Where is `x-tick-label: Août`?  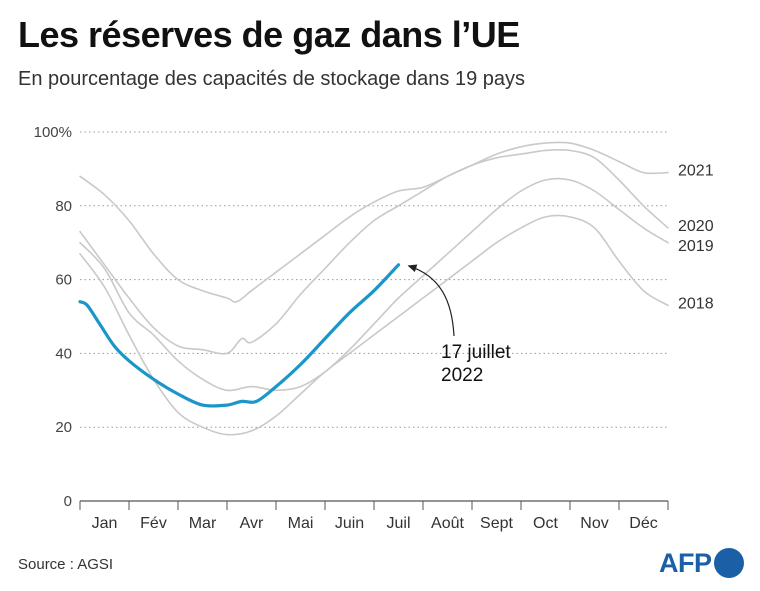
x-tick-label: Août is located at coordinates (447, 523).